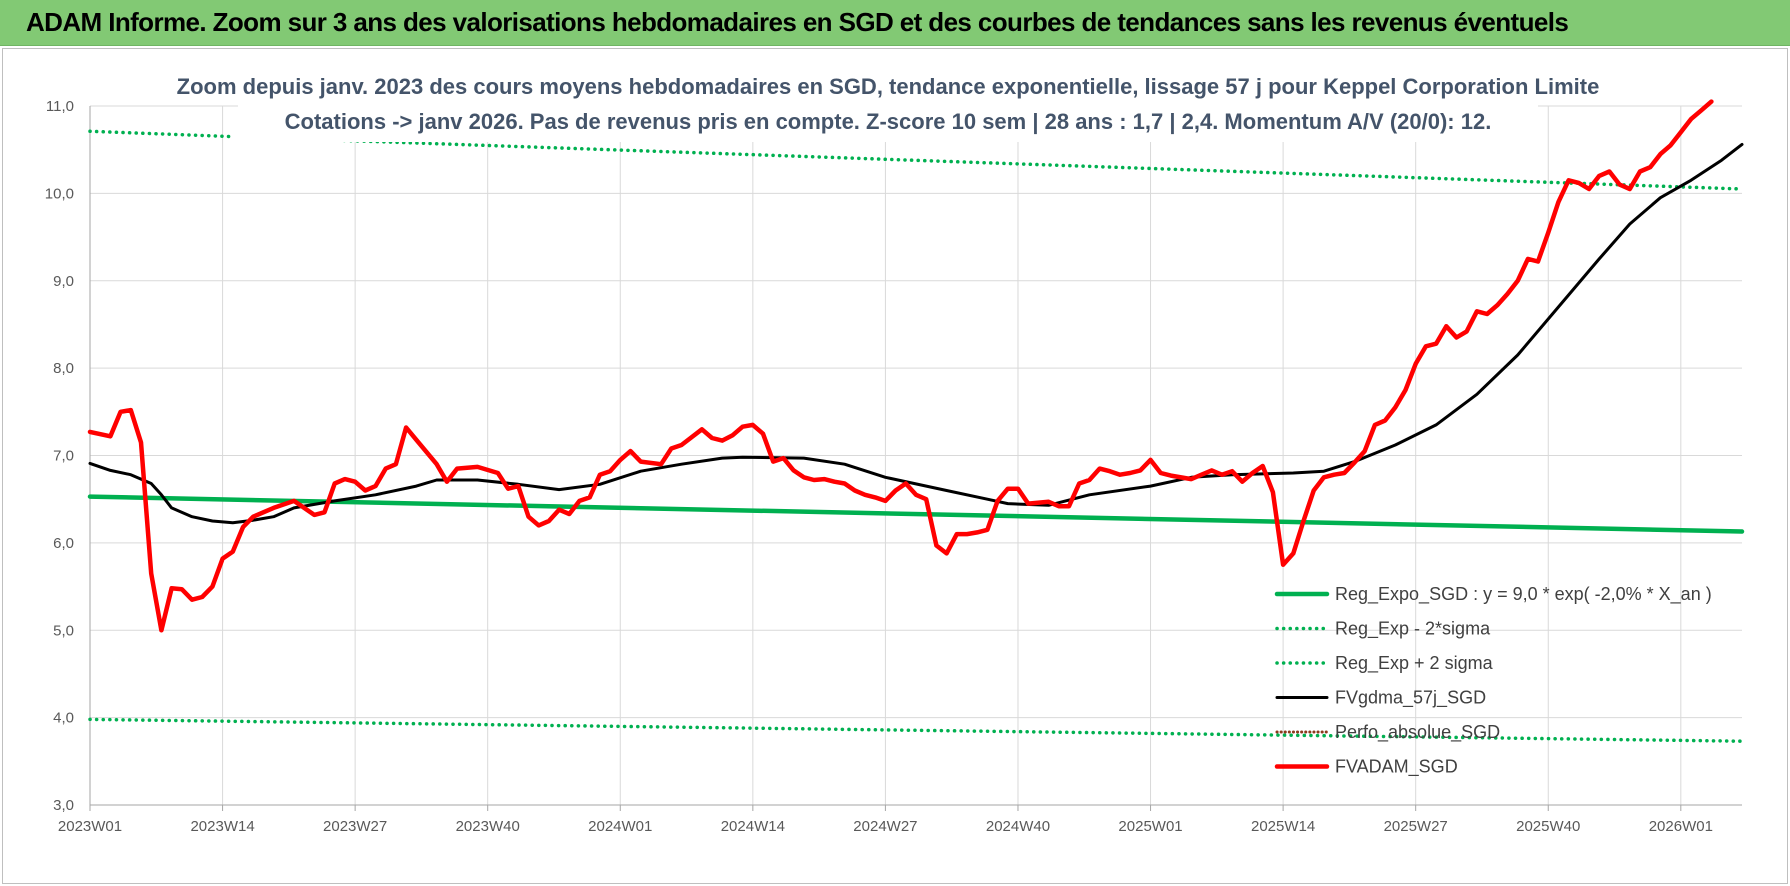  I want to click on y-tick-label: 10,0, so click(59, 193).